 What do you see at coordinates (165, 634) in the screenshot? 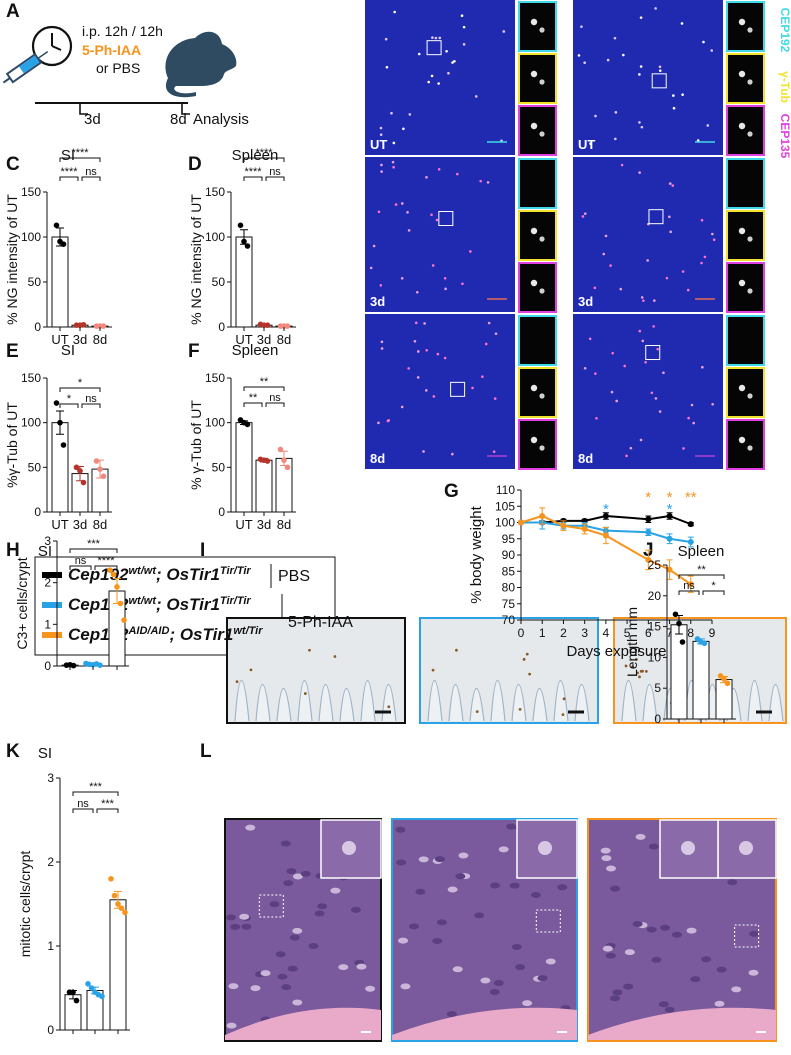
I see `legend-entry: Cep192AID/AID; OsTir1wt/Tir` at bounding box center [165, 634].